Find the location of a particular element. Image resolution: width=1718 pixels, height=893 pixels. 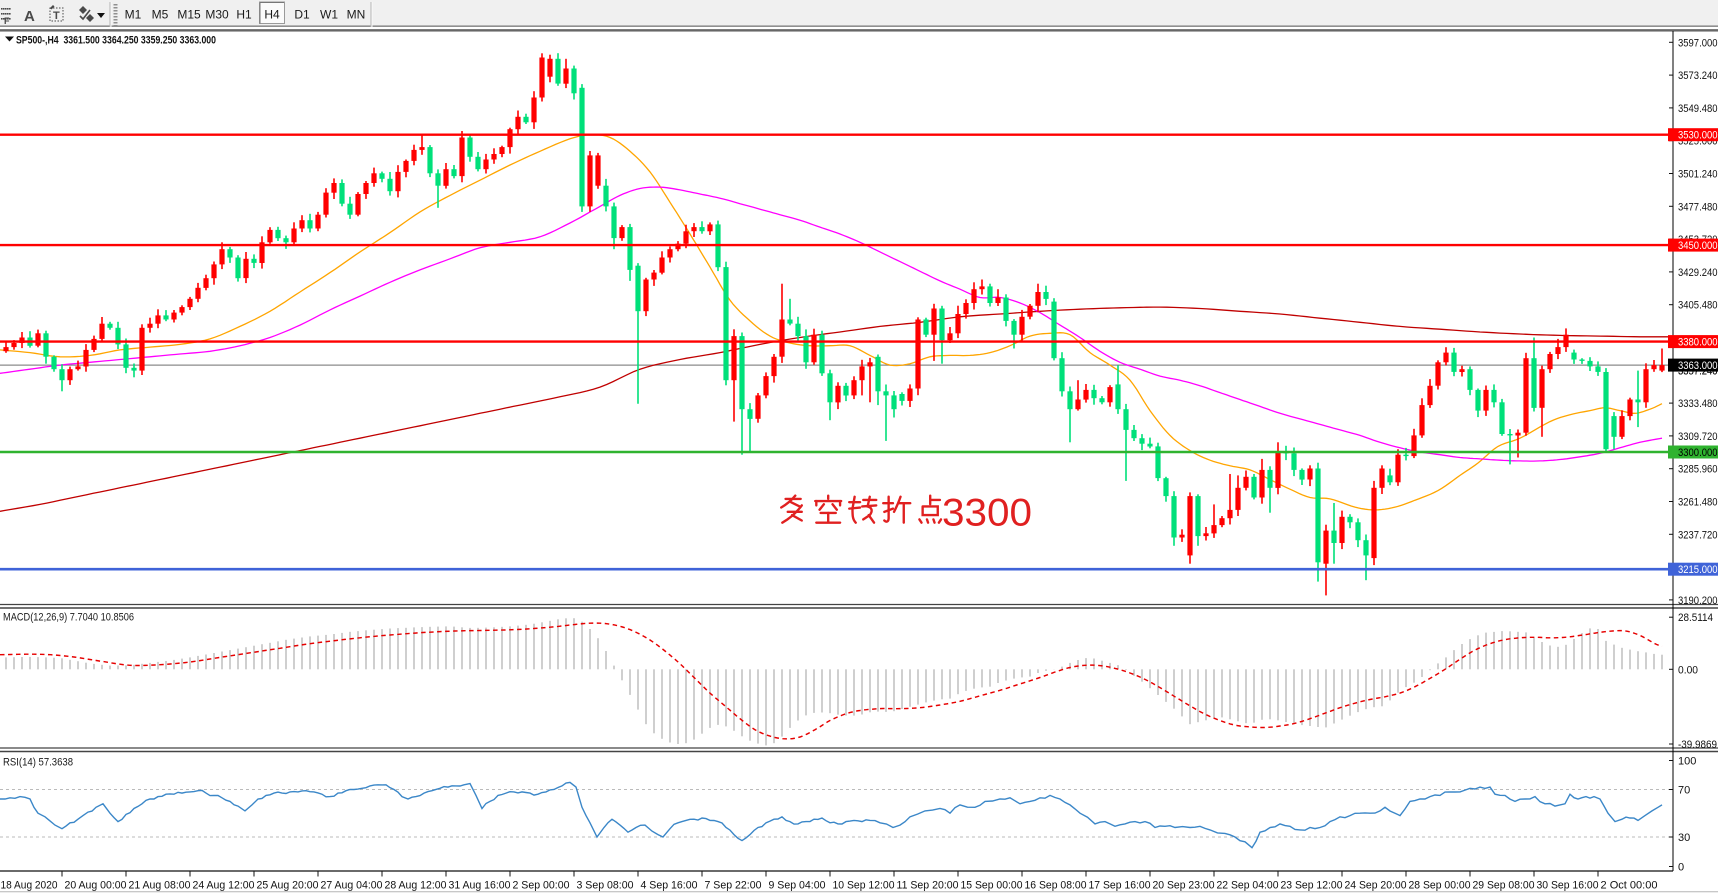

svg-text: 24 Aug 12:00 is located at coordinates (224, 886).